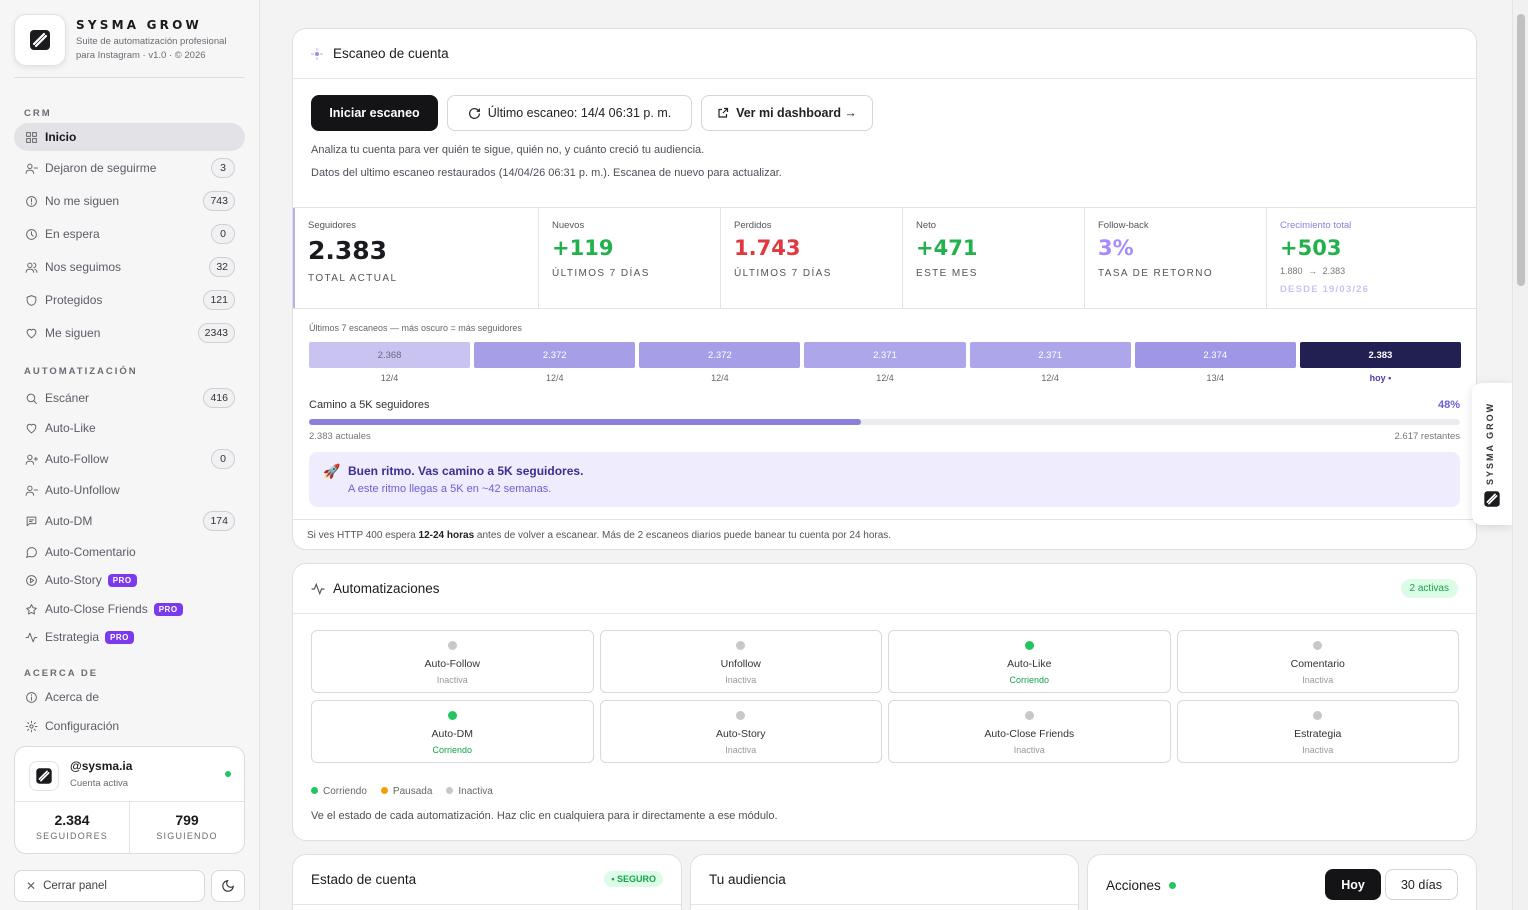 Image resolution: width=1528 pixels, height=910 pixels. What do you see at coordinates (129, 490) in the screenshot?
I see `sidebar-item-auto-unfollow: Auto-Unfollow` at bounding box center [129, 490].